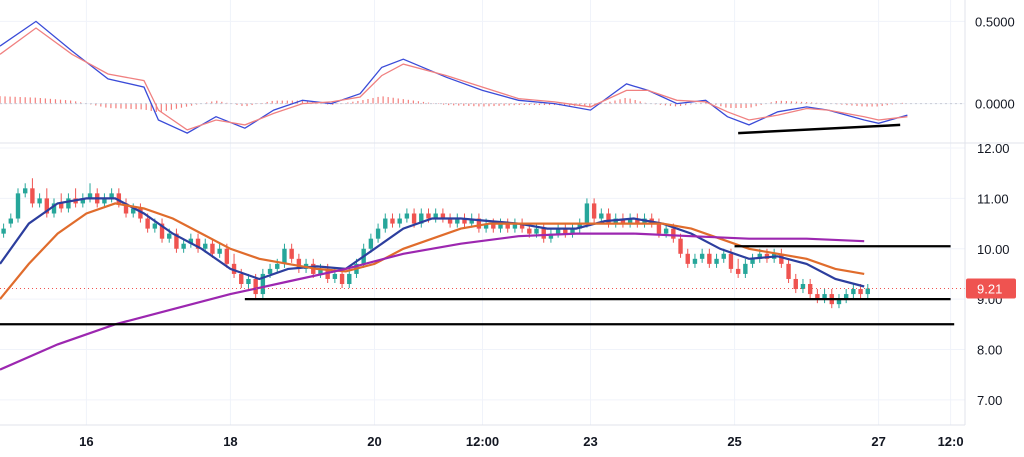  What do you see at coordinates (995, 21) in the screenshot?
I see `oscillator-y-tick-label: 0.5000` at bounding box center [995, 21].